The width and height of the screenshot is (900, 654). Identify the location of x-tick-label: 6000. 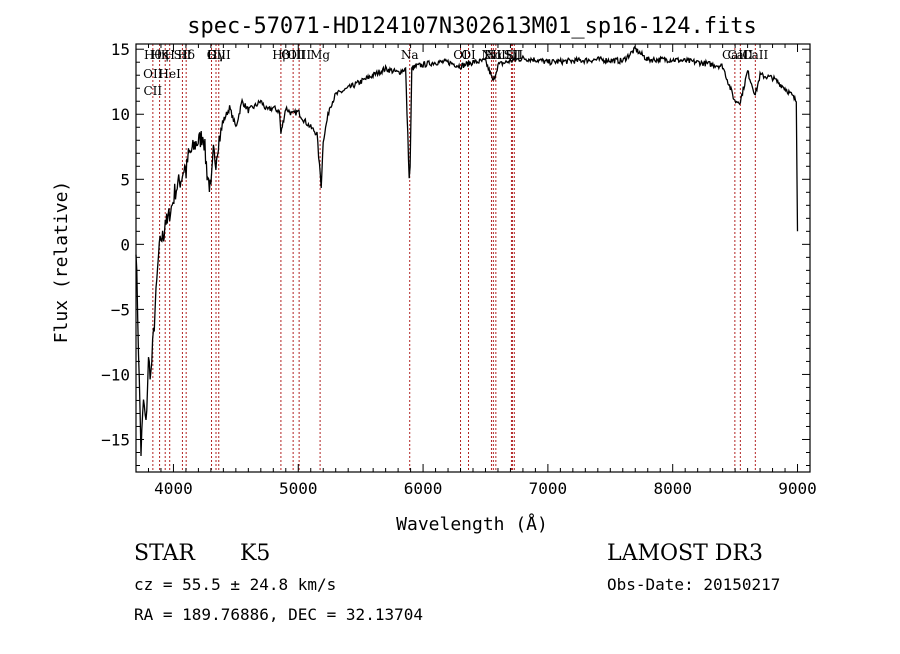
(423, 488).